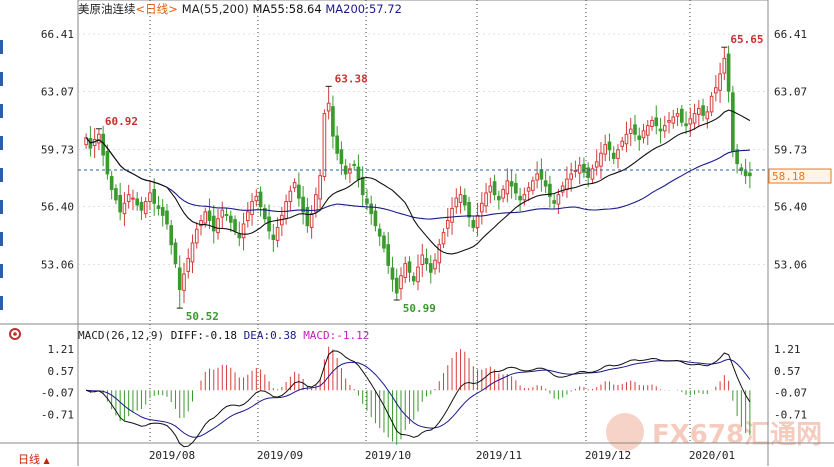 The width and height of the screenshot is (834, 467). Describe the element at coordinates (800, 176) in the screenshot. I see `current-price-box` at that location.